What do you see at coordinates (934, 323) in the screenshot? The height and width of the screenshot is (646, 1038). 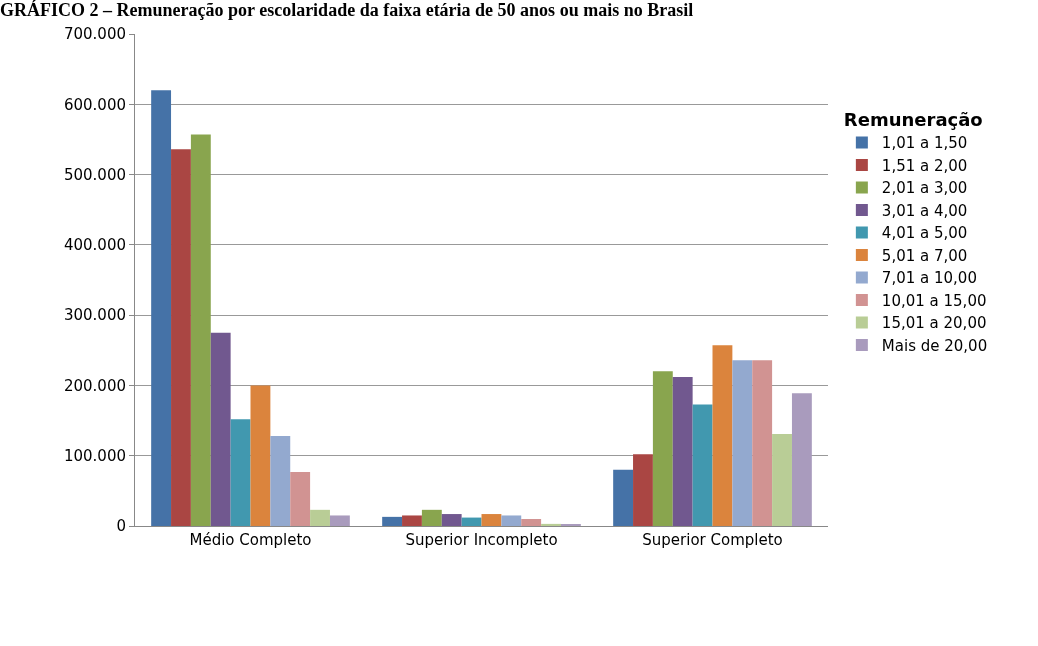 I see `legend-label: 15,01 a 20,00` at bounding box center [934, 323].